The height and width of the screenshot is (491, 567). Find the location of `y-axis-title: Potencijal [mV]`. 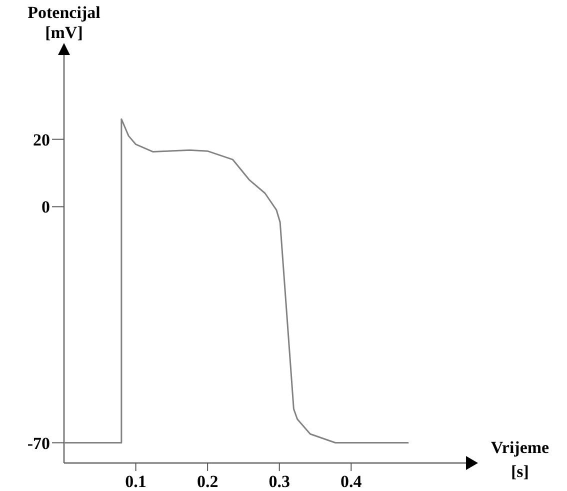

y-axis-title: Potencijal [mV] is located at coordinates (64, 22).